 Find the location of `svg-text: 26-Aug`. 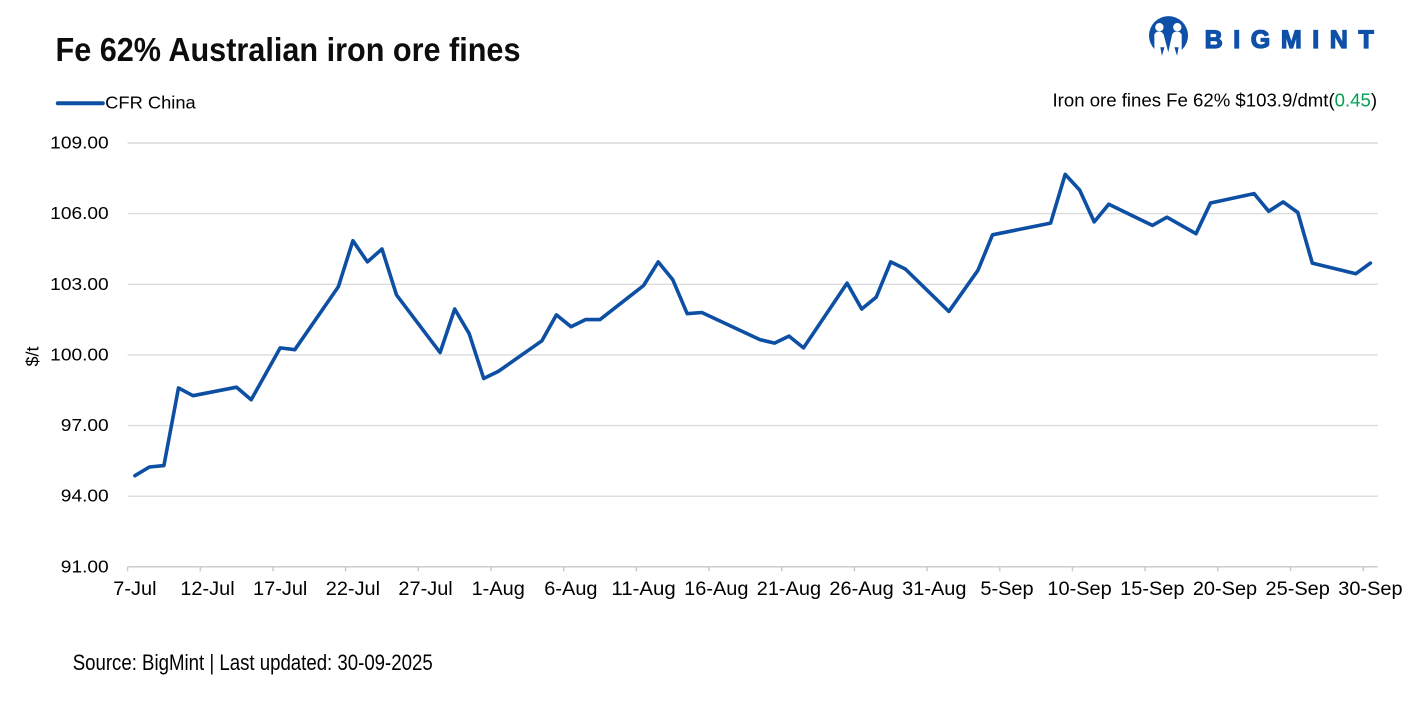

svg-text: 26-Aug is located at coordinates (861, 589).